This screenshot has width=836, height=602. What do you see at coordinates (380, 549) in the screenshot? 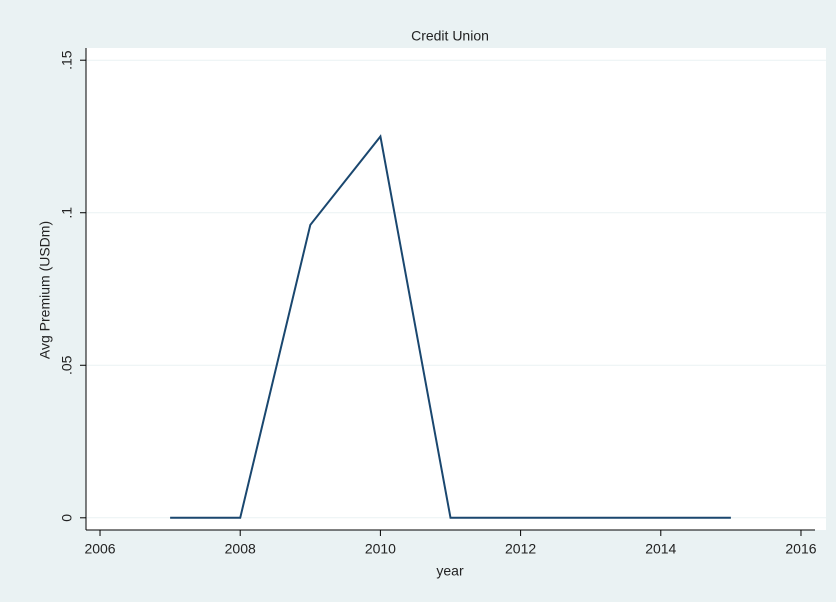
I see `x-tick-label: 2010` at bounding box center [380, 549].